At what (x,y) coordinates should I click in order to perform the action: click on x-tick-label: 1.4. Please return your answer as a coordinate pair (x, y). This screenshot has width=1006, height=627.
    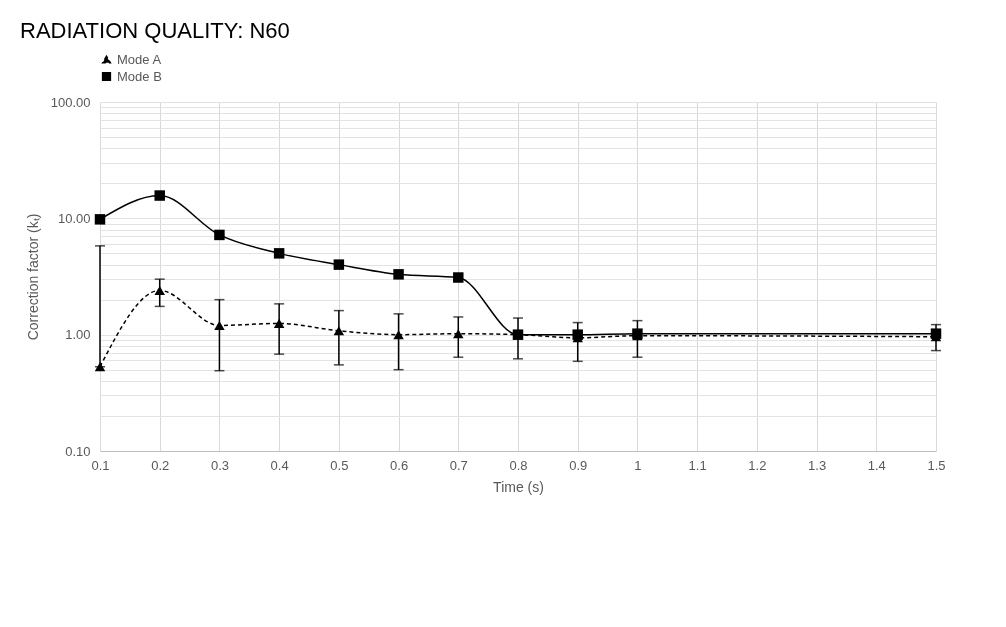
    Looking at the image, I should click on (876, 465).